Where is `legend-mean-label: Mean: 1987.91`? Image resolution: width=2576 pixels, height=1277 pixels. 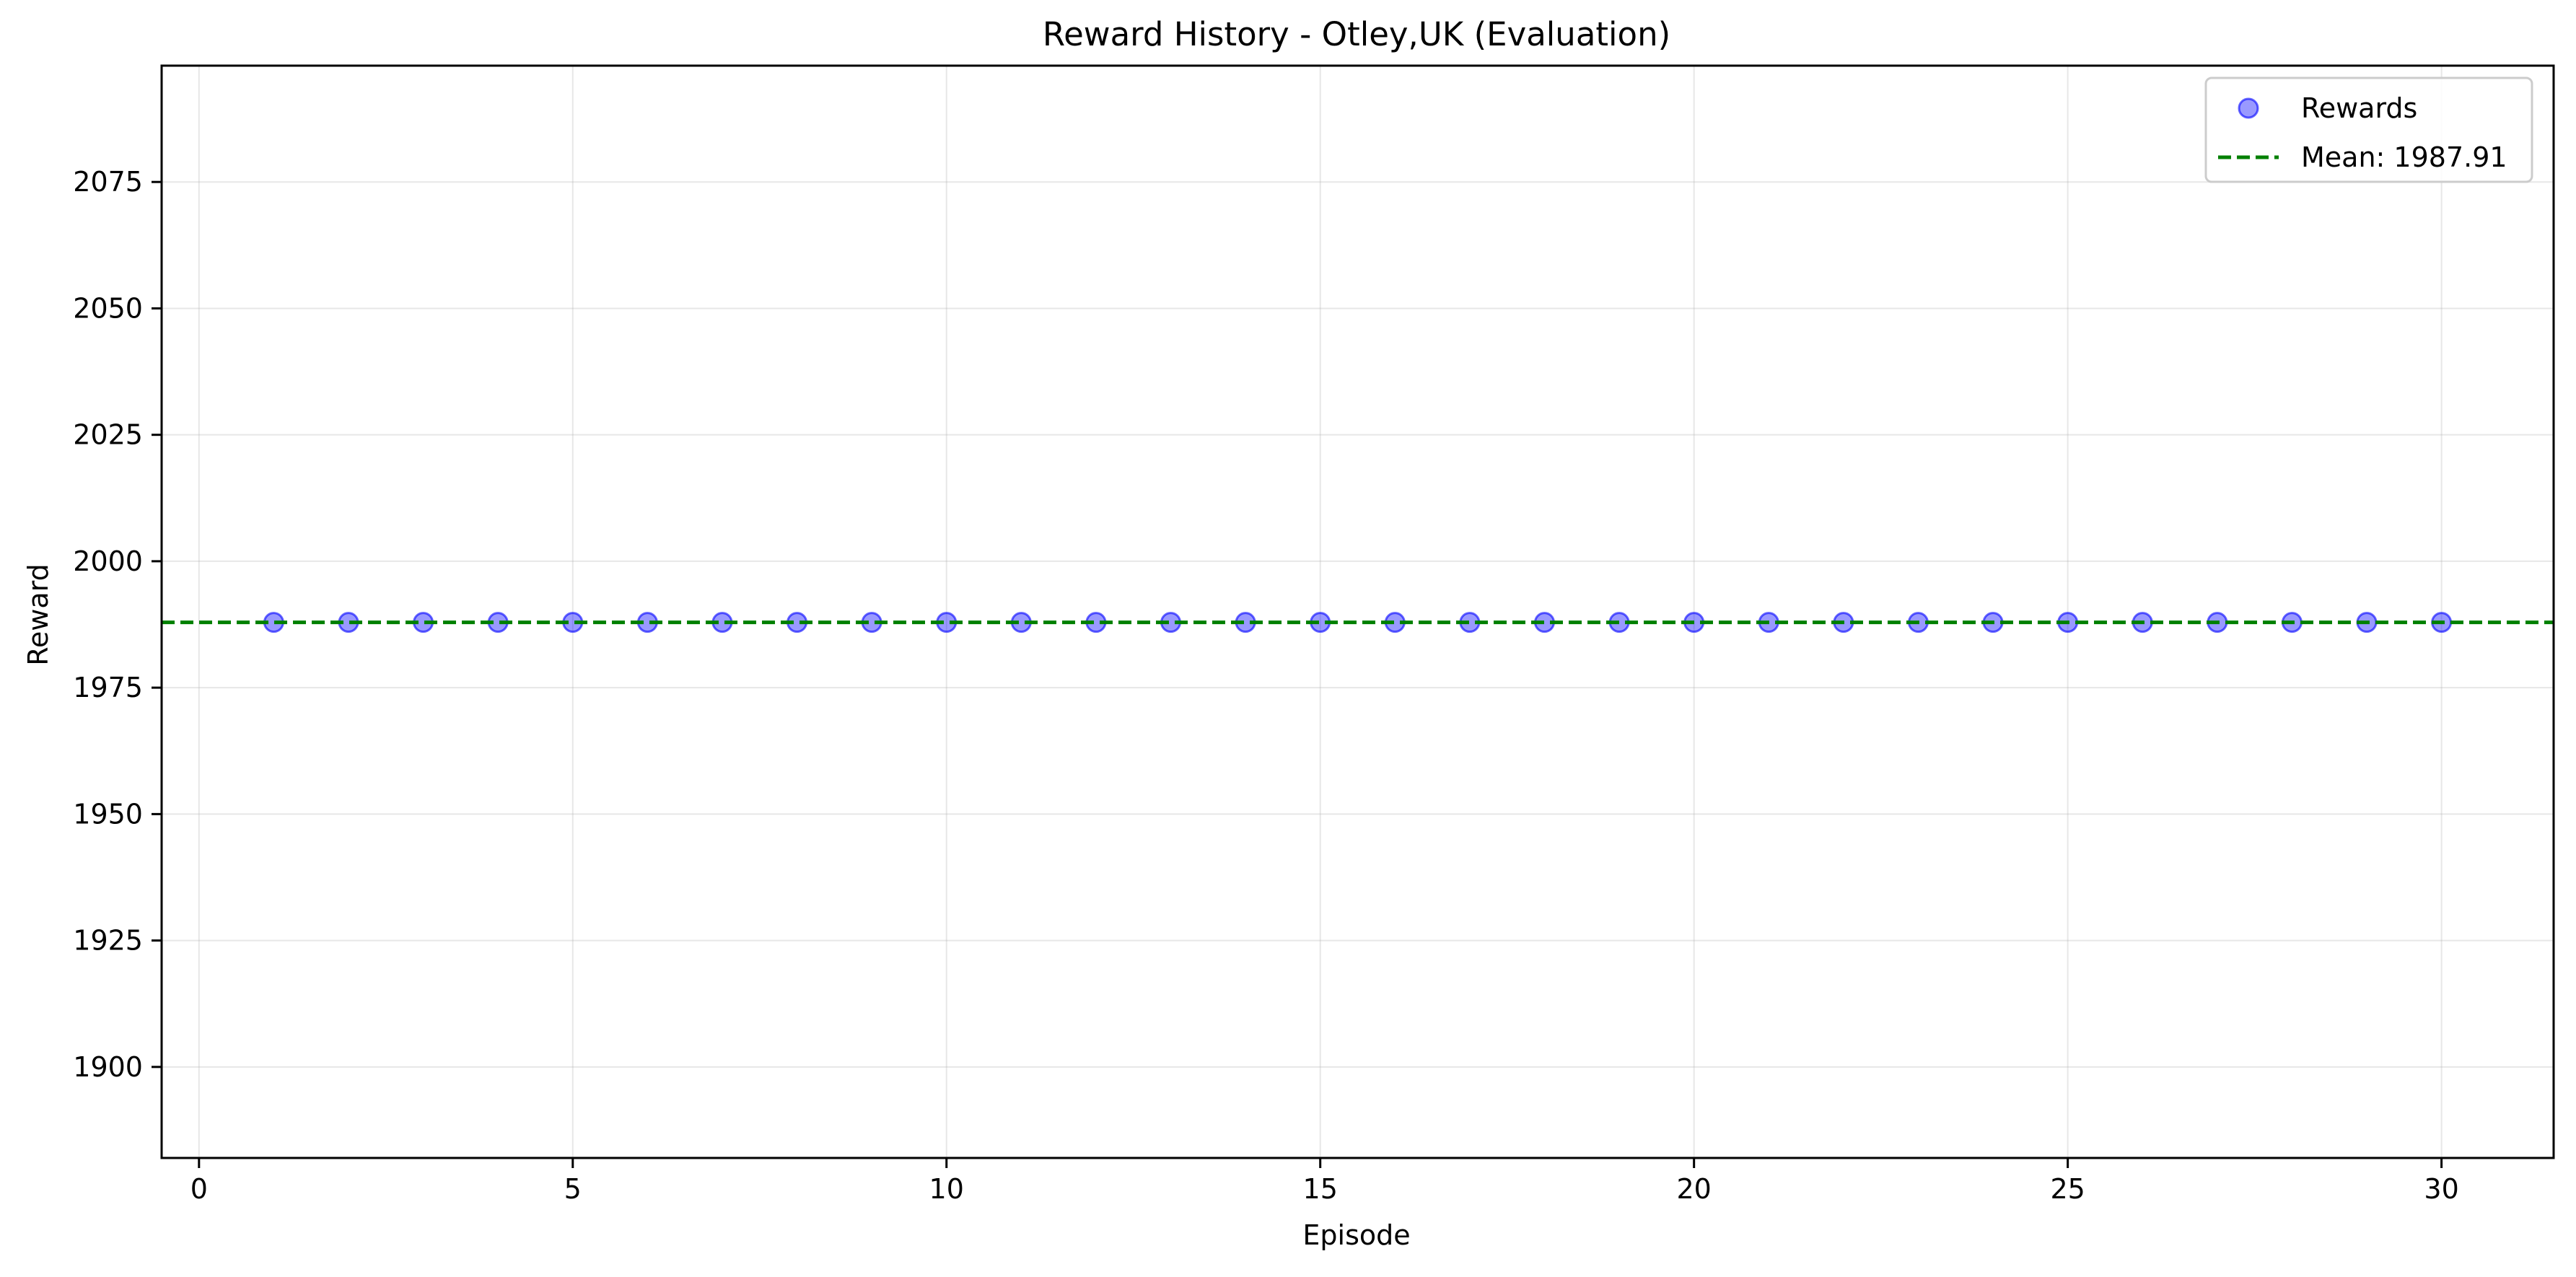 legend-mean-label: Mean: 1987.91 is located at coordinates (2404, 157).